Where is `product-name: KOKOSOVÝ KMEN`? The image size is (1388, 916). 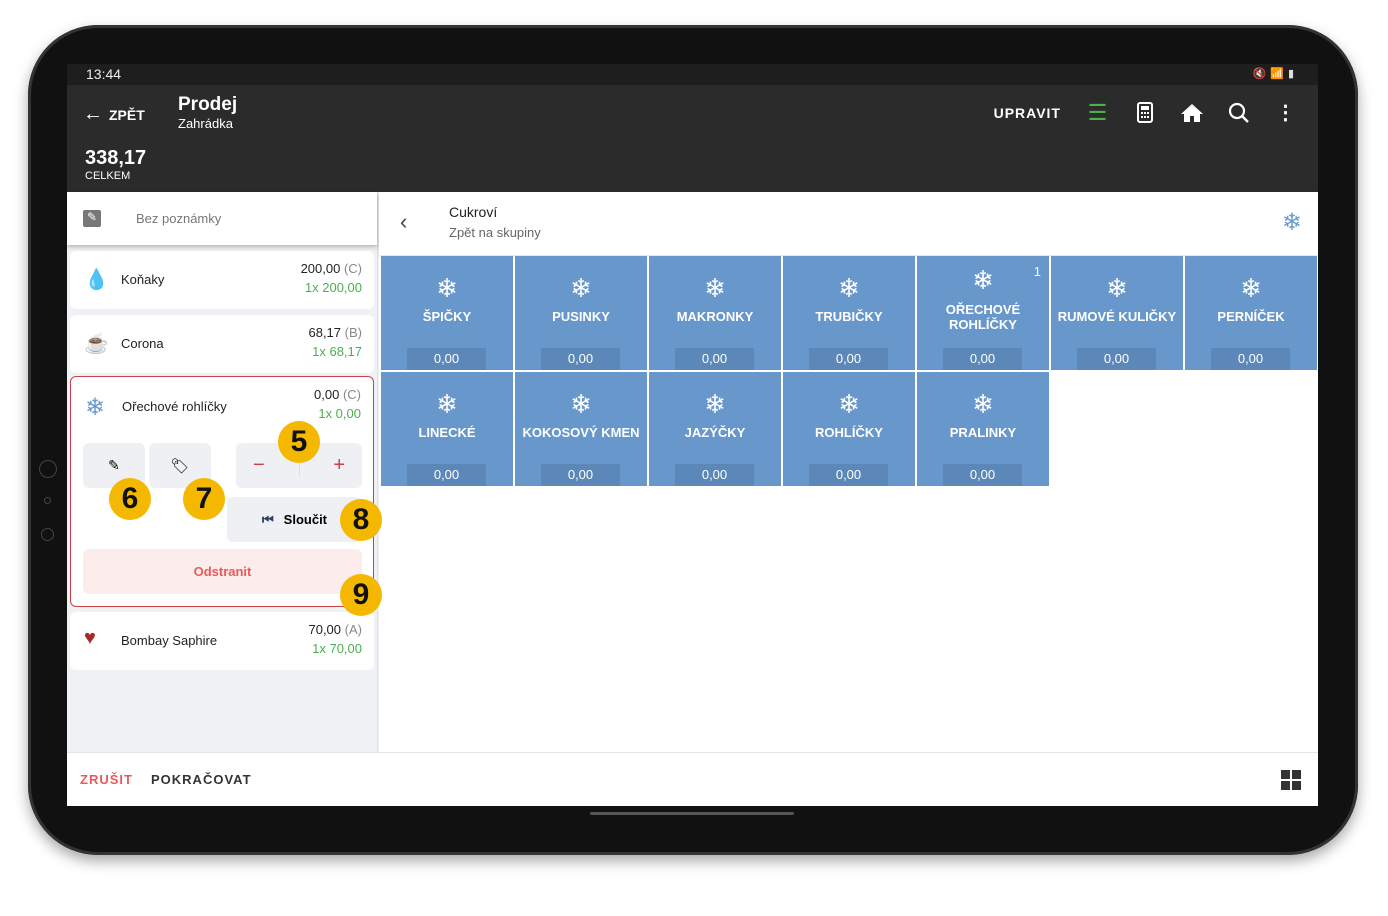 product-name: KOKOSOVÝ KMEN is located at coordinates (581, 432).